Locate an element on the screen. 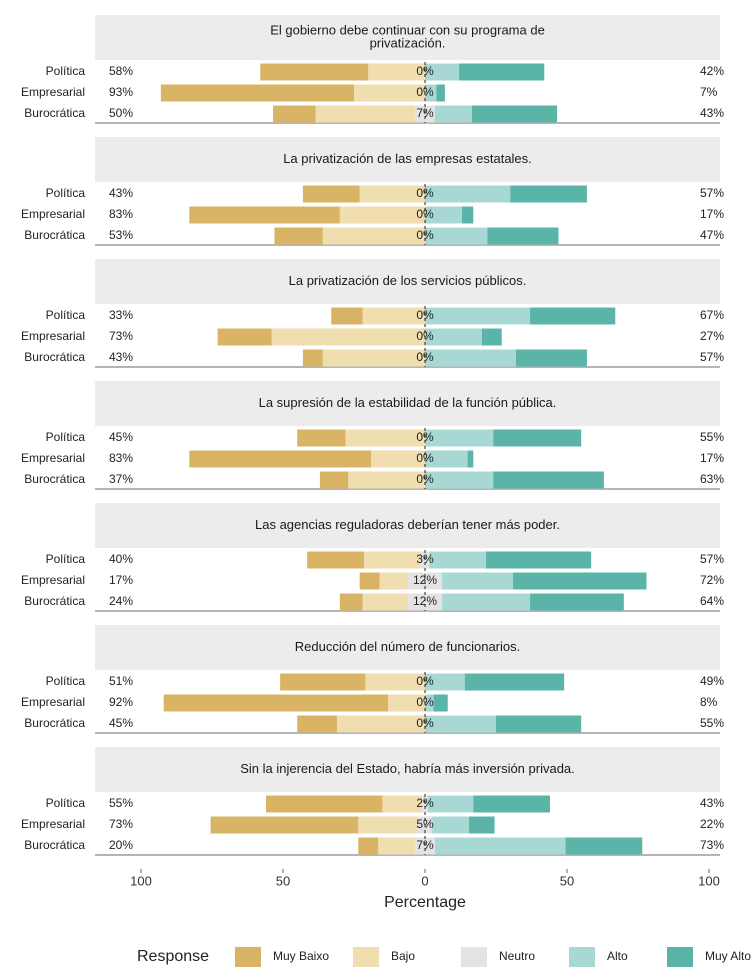 This screenshot has height=967, width=751. legend-label: Neutro is located at coordinates (517, 956).